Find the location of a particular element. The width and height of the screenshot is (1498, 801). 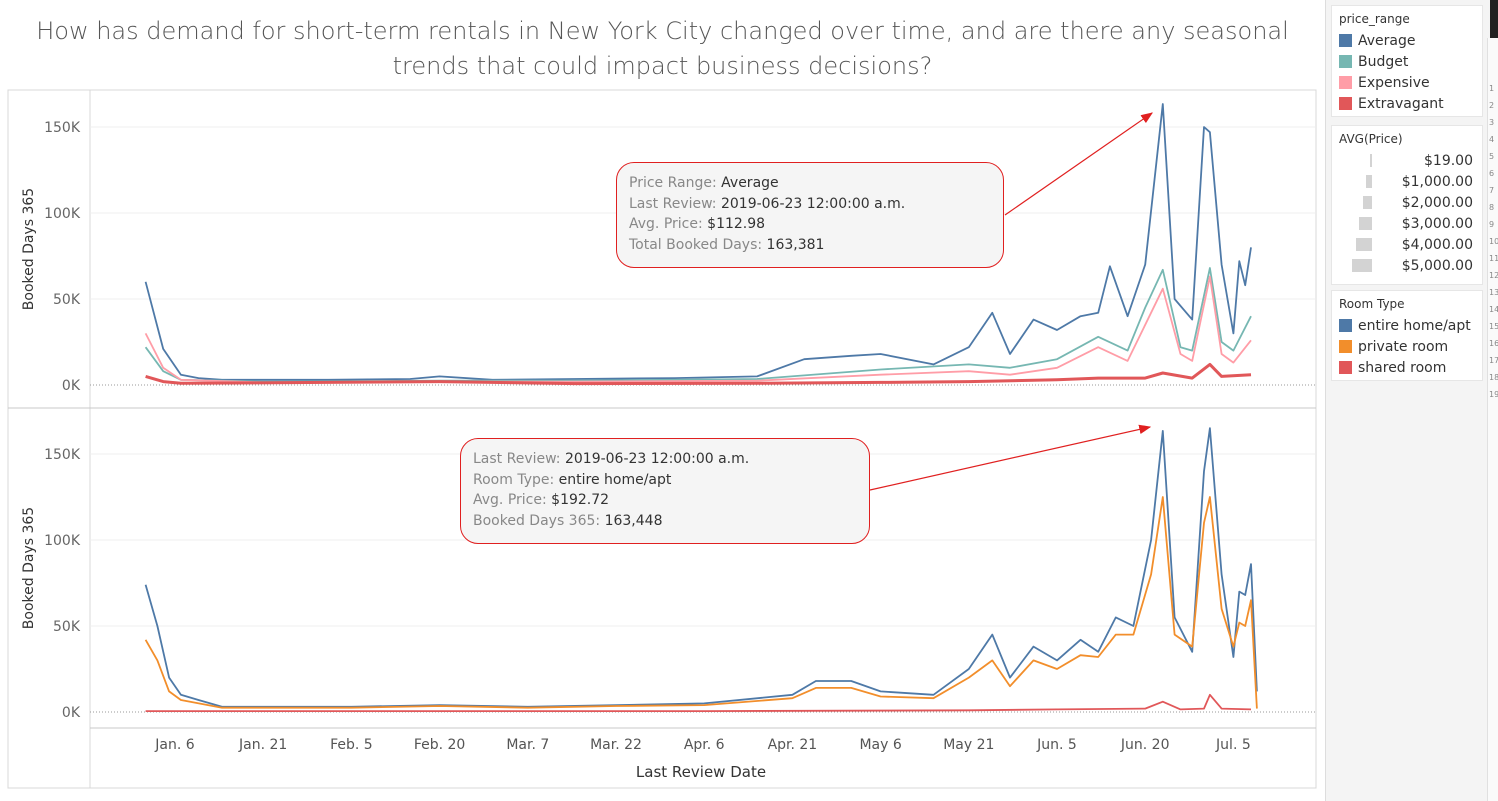

x-axis-label: Last Review Date is located at coordinates (701, 772).